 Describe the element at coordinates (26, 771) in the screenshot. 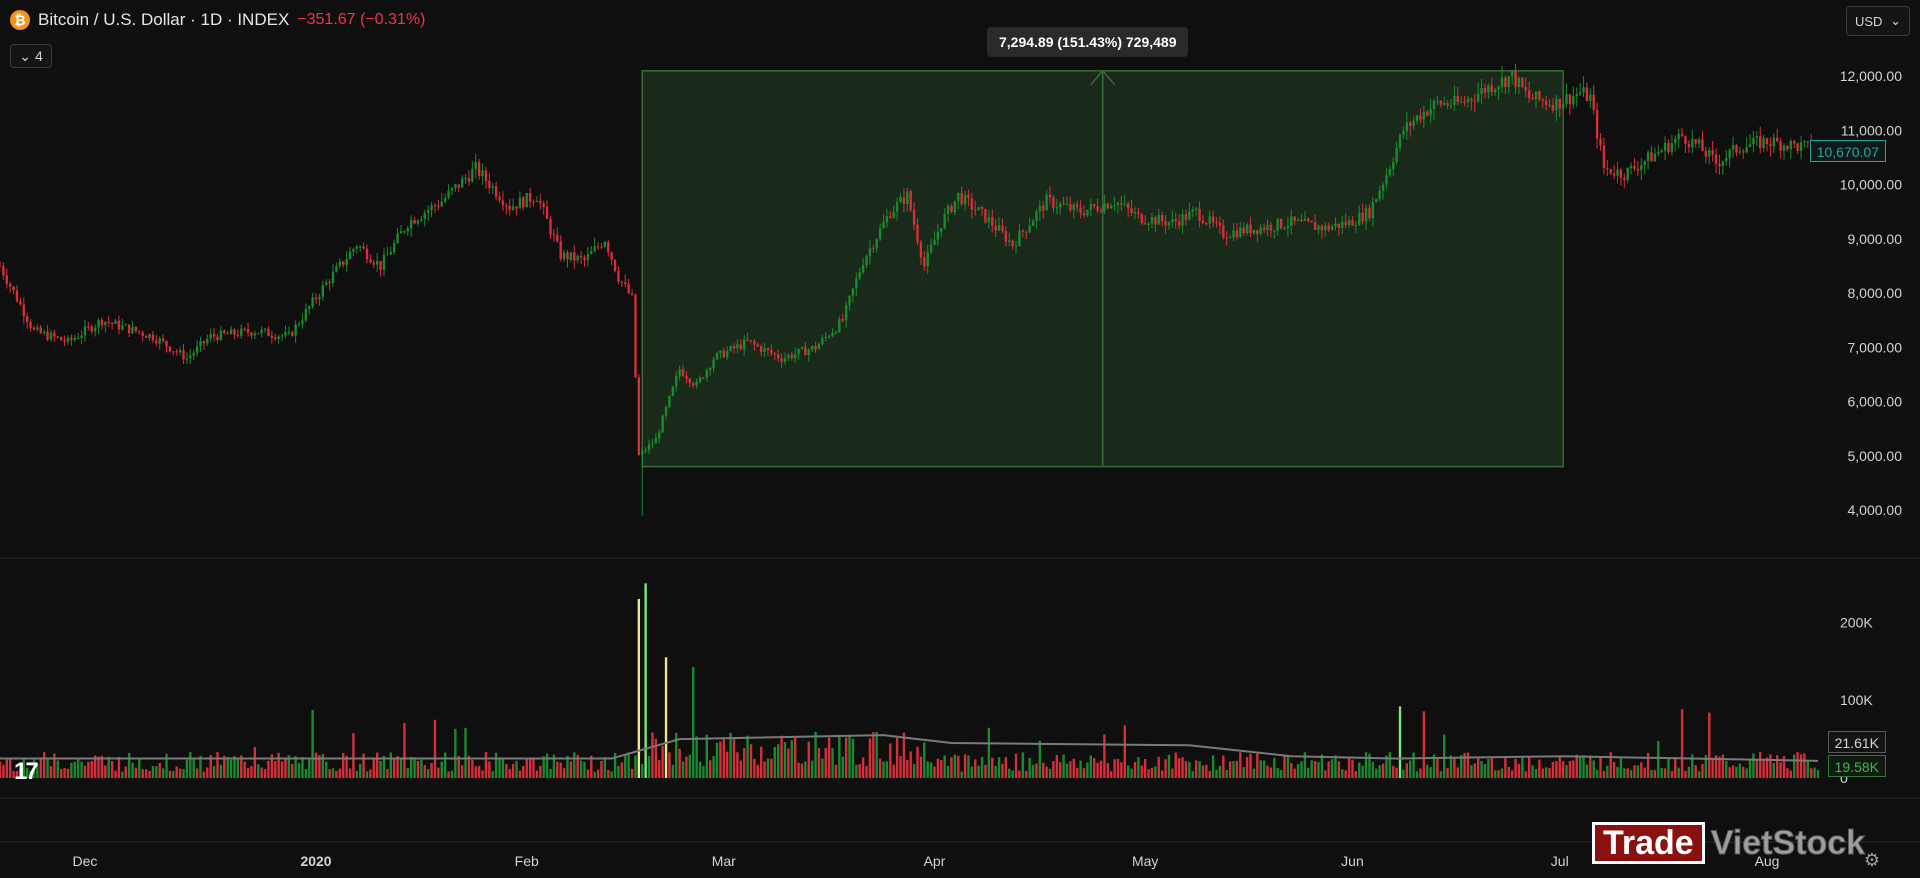

I see `tradingview-logo: 17` at that location.